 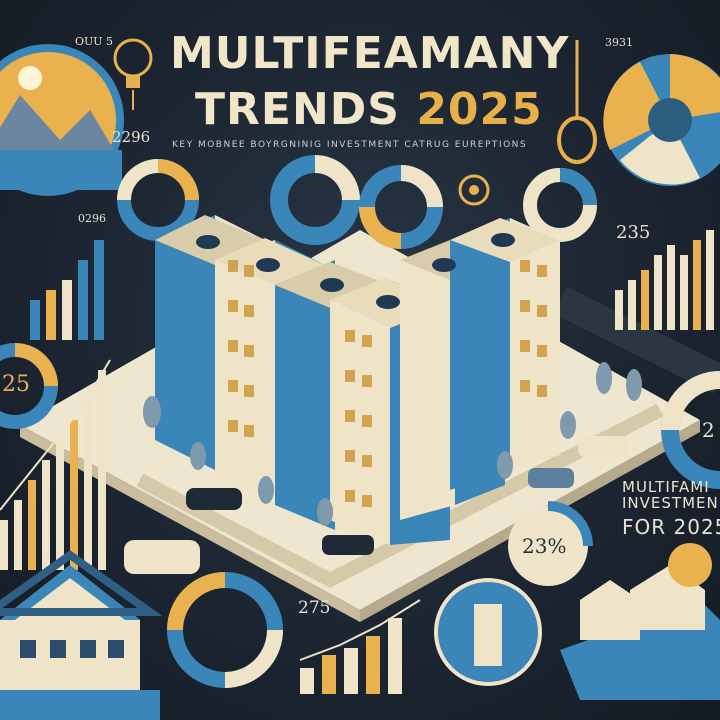 What do you see at coordinates (370, 53) in the screenshot?
I see `title-line-1: MULTIFEAMANY` at bounding box center [370, 53].